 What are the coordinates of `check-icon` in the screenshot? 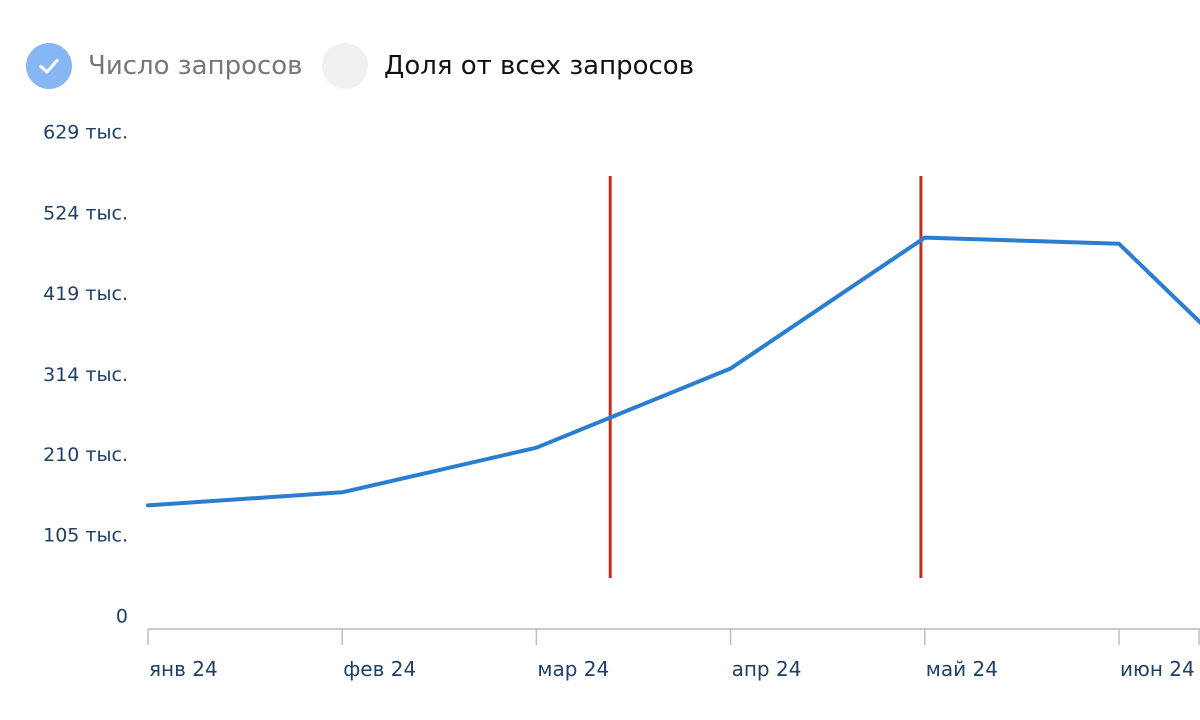 It's located at (49, 66).